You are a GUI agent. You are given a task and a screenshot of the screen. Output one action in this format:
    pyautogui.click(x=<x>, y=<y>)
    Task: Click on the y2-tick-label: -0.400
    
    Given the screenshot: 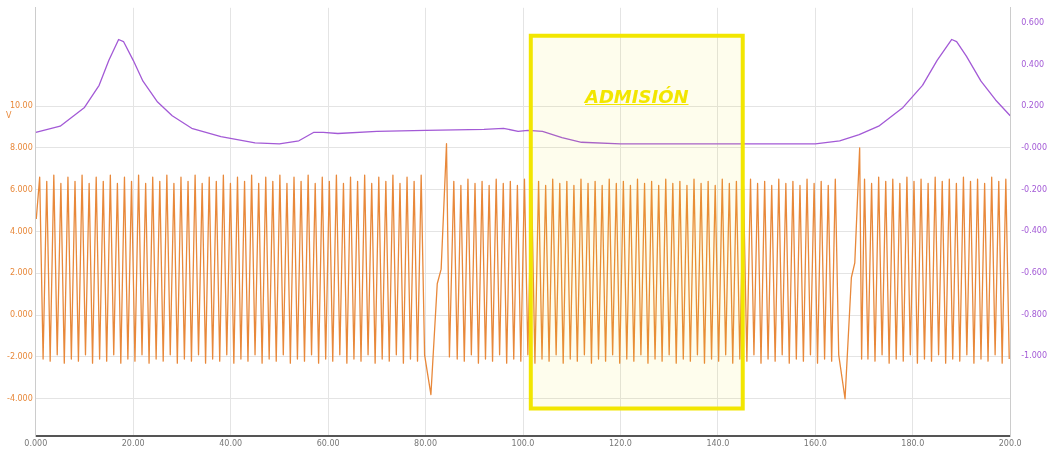 What is the action you would take?
    pyautogui.click(x=1034, y=231)
    